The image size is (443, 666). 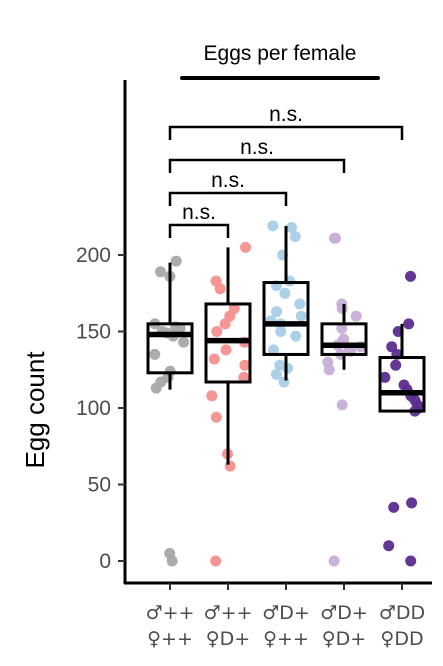 I want to click on y-tick-label: 150, so click(x=93, y=332).